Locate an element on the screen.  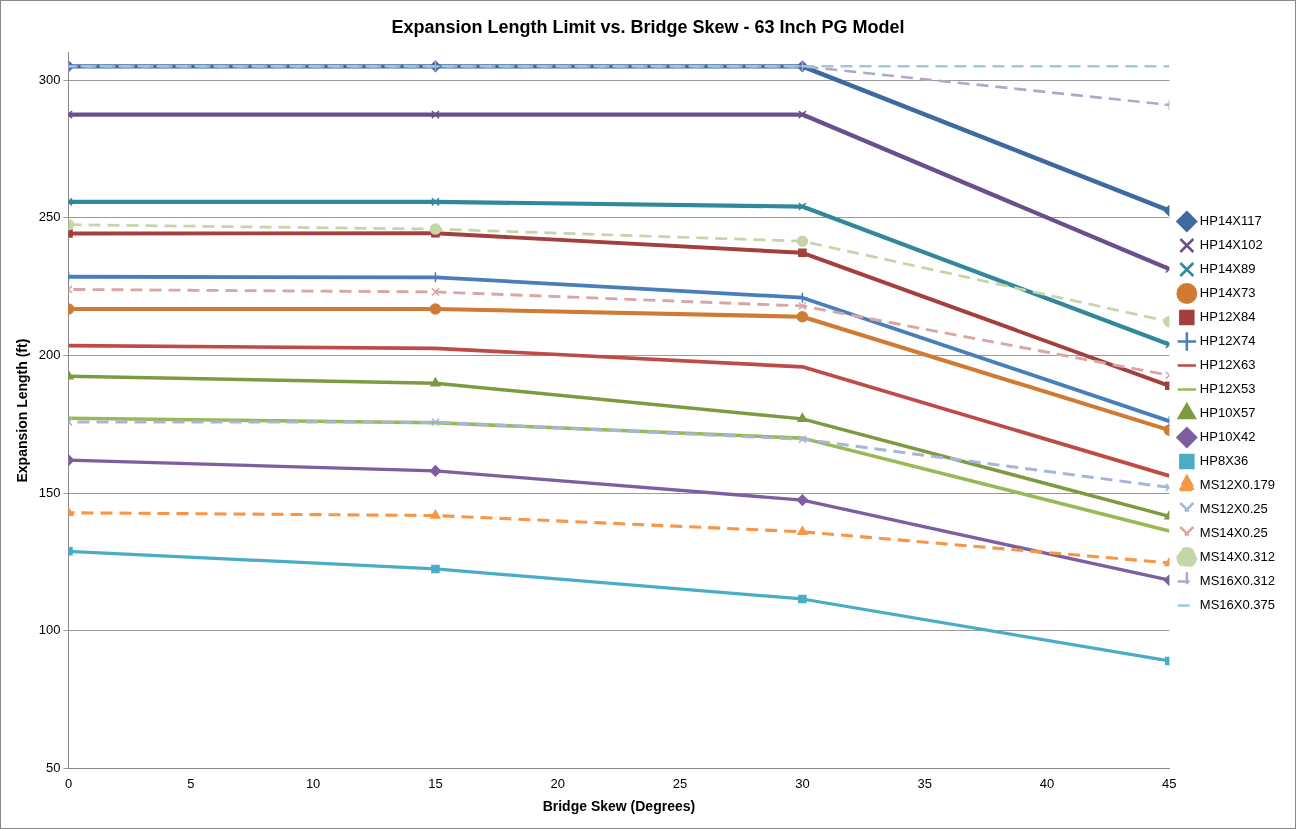
legend-label: MS16X0.312 is located at coordinates (1237, 581).